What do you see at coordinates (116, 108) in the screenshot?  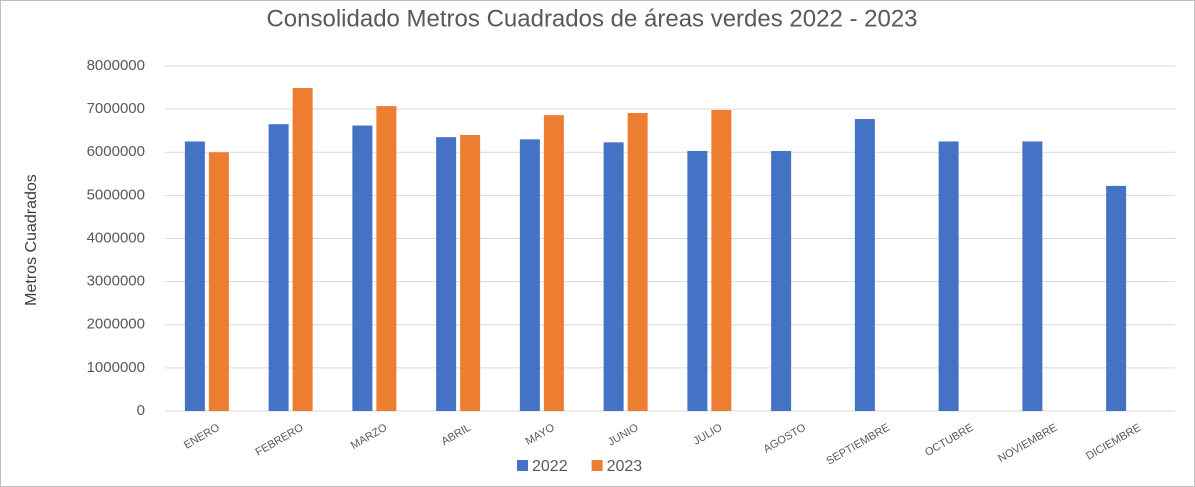 I see `y-tick-label: 7000000` at bounding box center [116, 108].